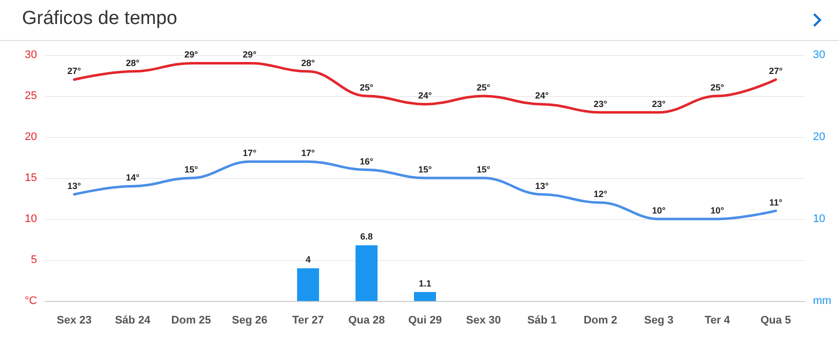 This screenshot has height=357, width=839. Describe the element at coordinates (33, 260) in the screenshot. I see `y-tick-label: 5` at that location.